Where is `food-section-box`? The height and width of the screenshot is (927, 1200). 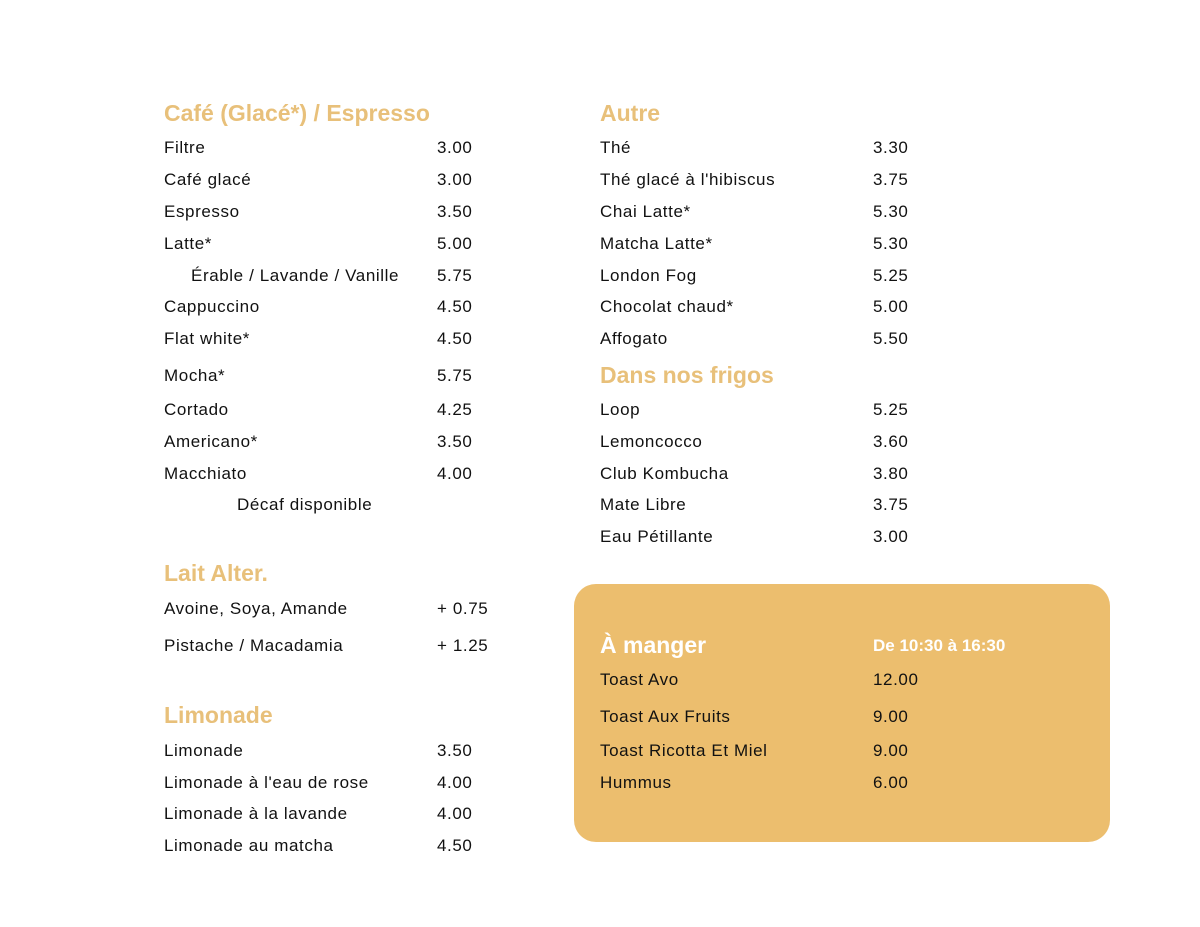
food-section-box is located at coordinates (842, 713).